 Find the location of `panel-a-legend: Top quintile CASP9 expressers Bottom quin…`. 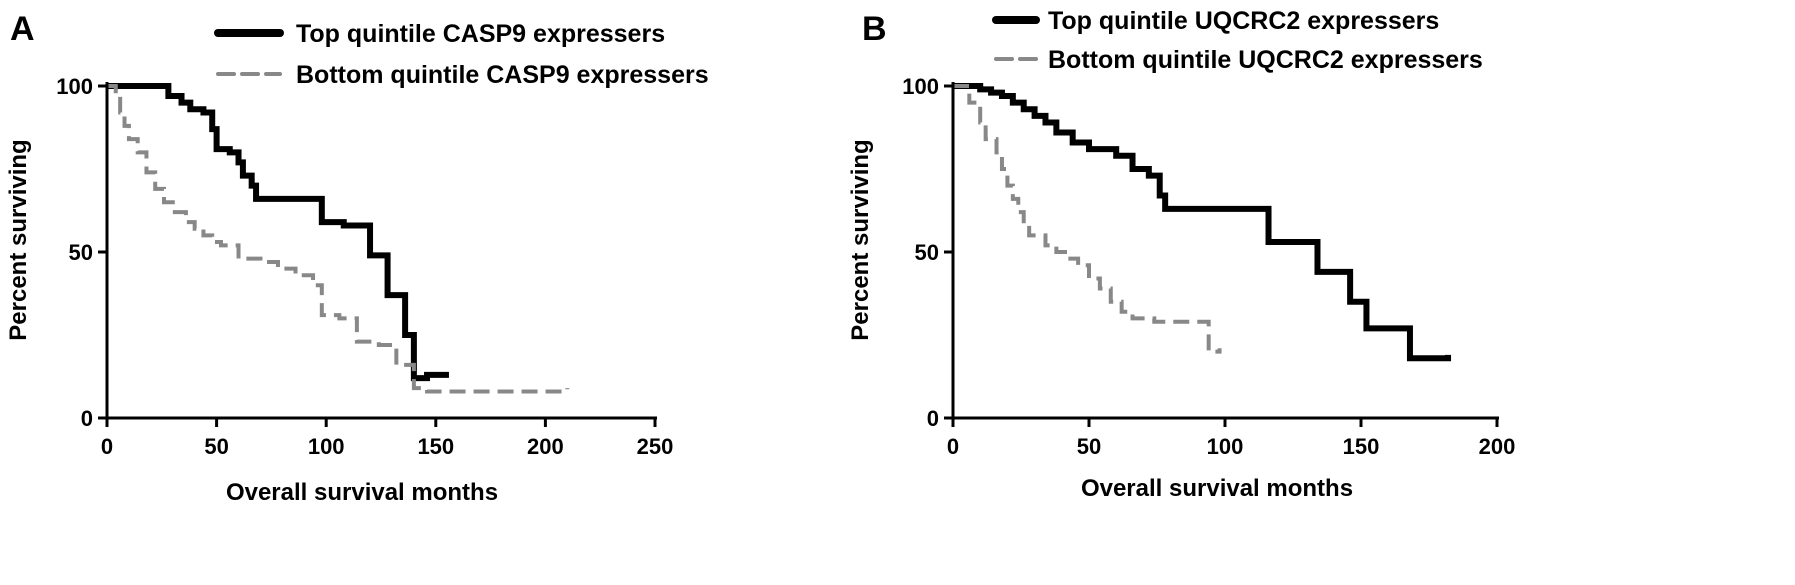

panel-a-legend: Top quintile CASP9 expressers Bottom quin… is located at coordinates (461, 54).